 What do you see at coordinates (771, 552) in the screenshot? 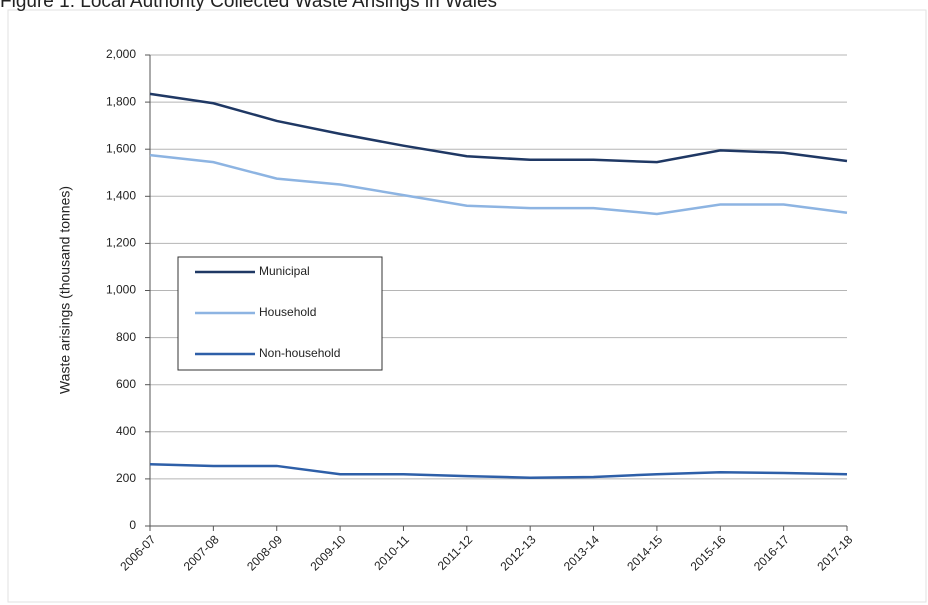
I see `x-tick-label: 2016-17` at bounding box center [771, 552].